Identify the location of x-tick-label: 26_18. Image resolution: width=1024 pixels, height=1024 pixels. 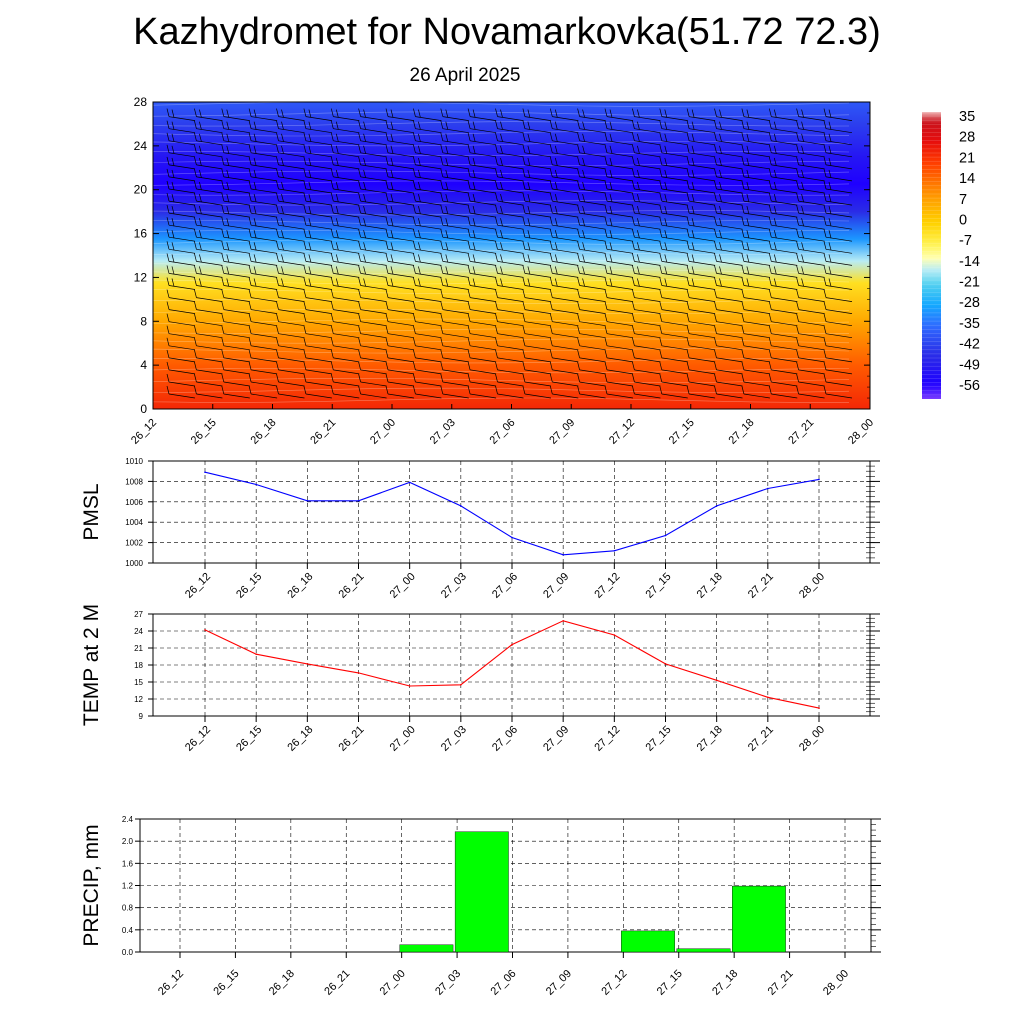
(264, 432).